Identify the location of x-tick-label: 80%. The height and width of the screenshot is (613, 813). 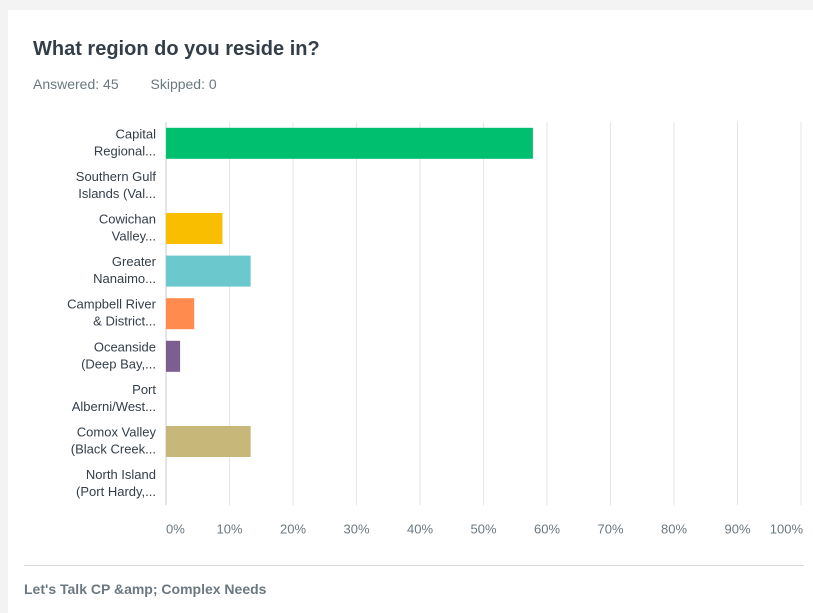
(674, 528).